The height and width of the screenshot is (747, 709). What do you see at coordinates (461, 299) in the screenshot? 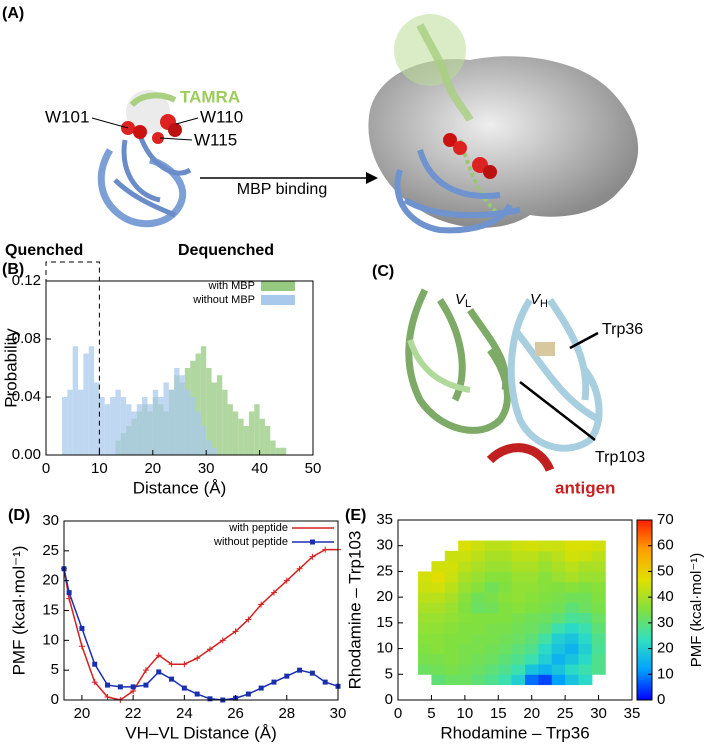
I see `domain-letter: V` at bounding box center [461, 299].